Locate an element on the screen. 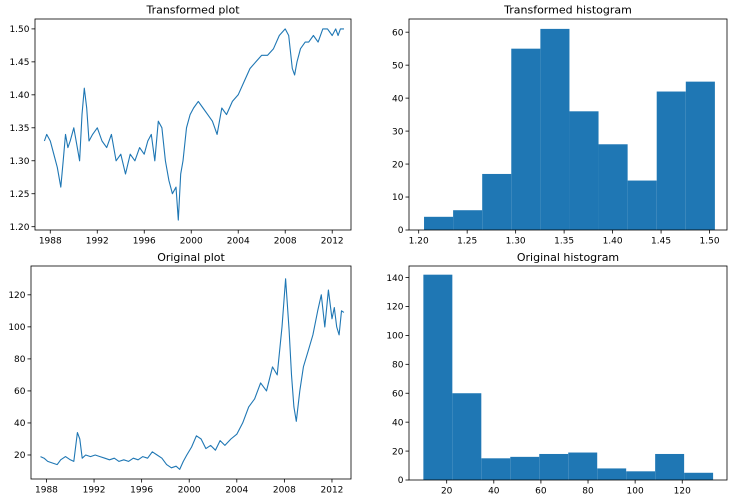 This screenshot has height=498, width=742. transformed-plot-ytick-label: 1.35 is located at coordinates (19, 129).